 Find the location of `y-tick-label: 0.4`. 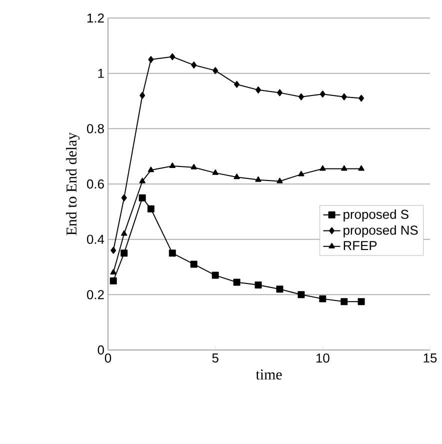

y-tick-label: 0.4 is located at coordinates (95, 239).